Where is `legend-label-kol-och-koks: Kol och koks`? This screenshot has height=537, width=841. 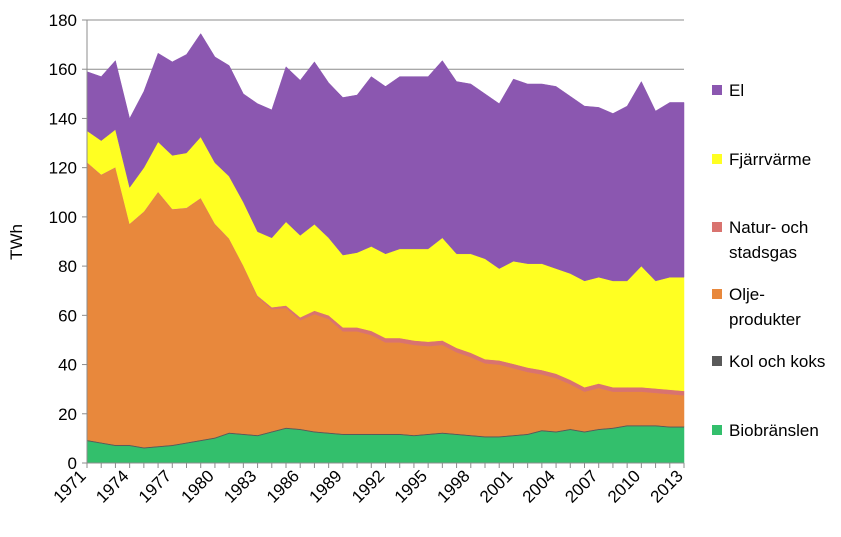 legend-label-kol-och-koks: Kol och koks is located at coordinates (777, 361).